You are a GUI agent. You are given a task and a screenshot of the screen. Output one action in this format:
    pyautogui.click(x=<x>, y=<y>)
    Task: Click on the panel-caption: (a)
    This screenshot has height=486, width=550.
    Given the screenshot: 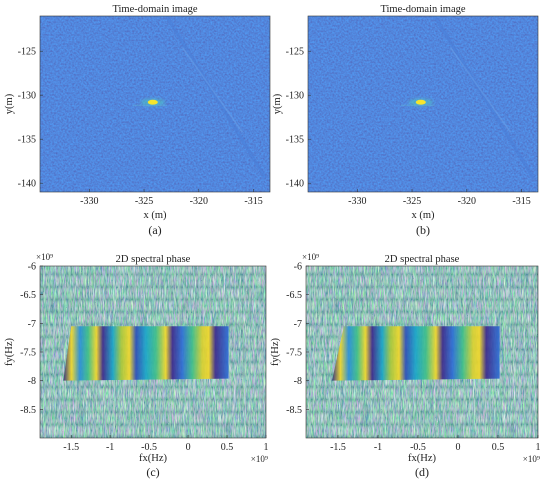 What is the action you would take?
    pyautogui.click(x=154, y=230)
    